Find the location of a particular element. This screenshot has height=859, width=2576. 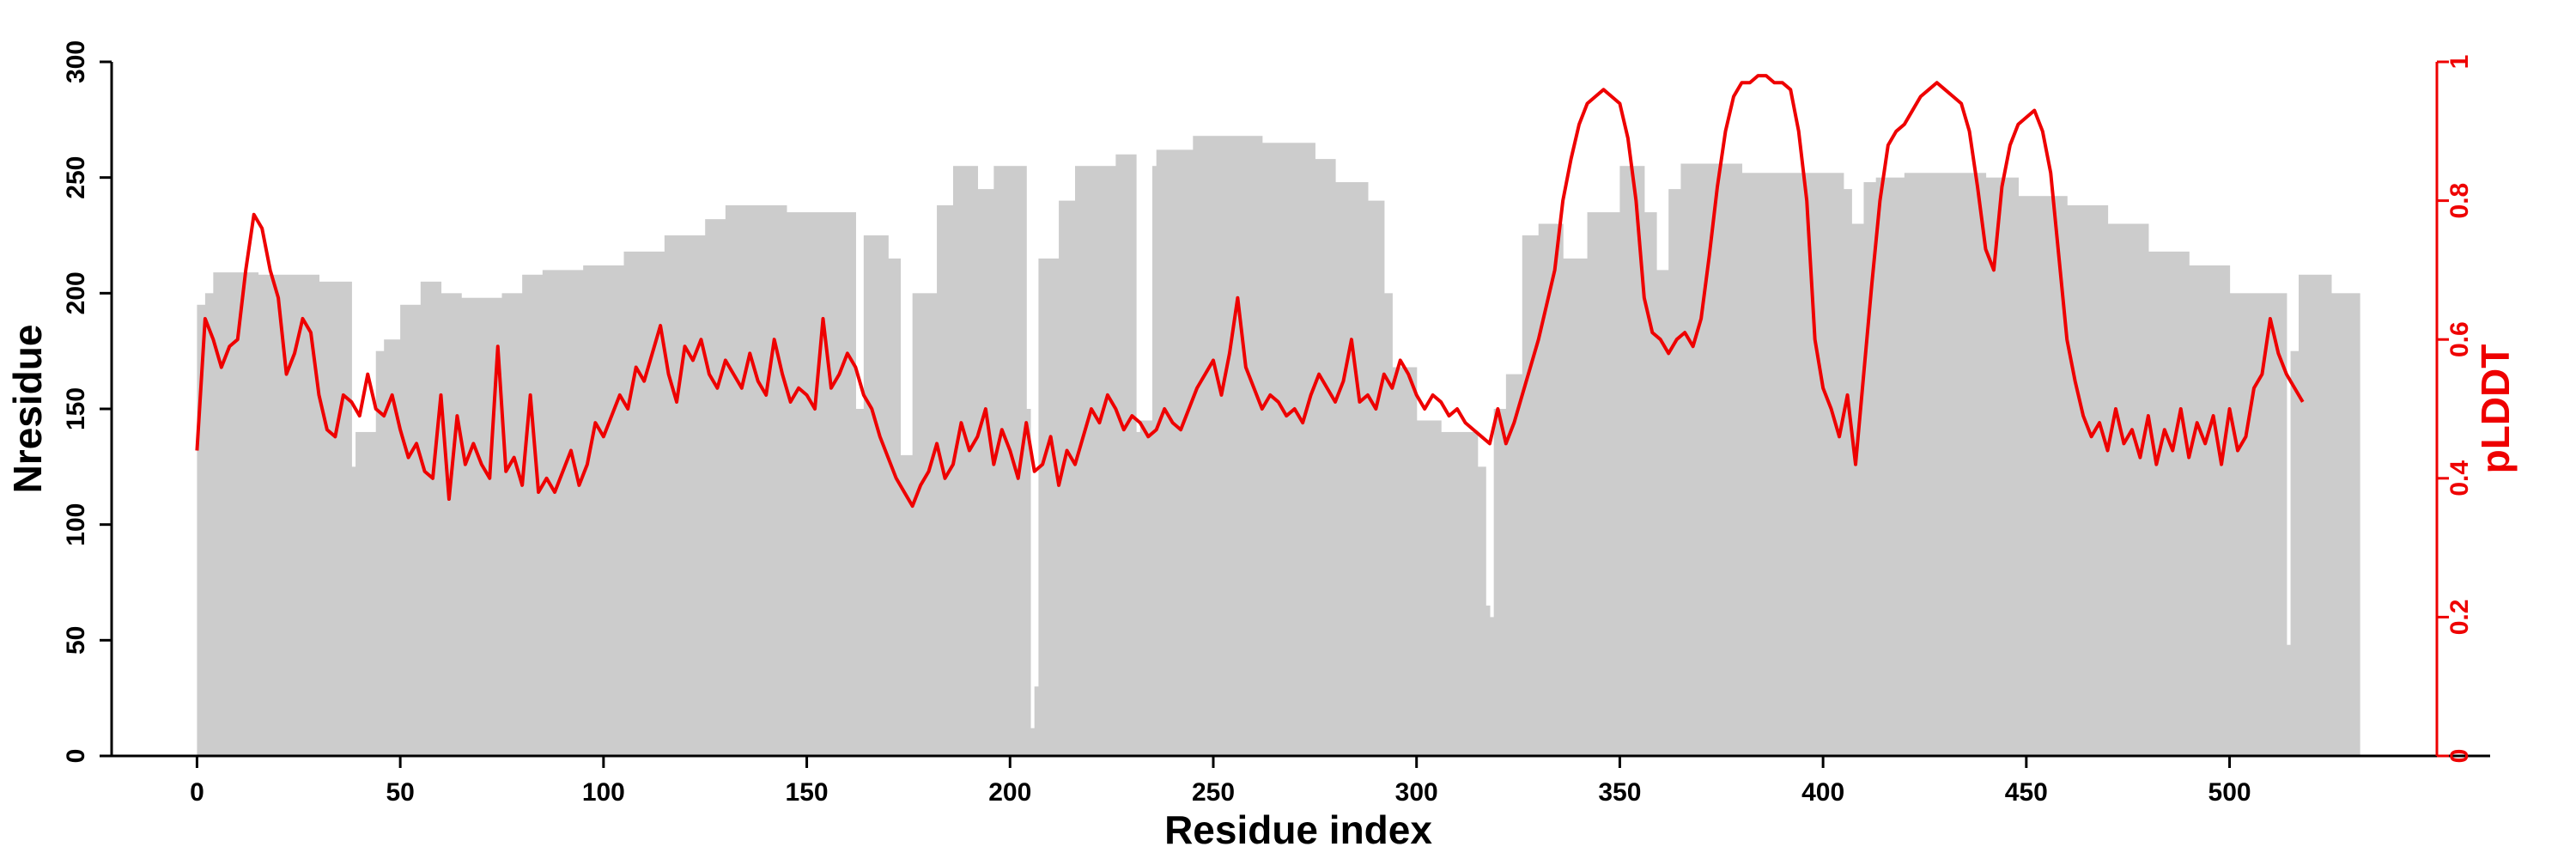

x-tick-label-200: 200 is located at coordinates (1009, 793).